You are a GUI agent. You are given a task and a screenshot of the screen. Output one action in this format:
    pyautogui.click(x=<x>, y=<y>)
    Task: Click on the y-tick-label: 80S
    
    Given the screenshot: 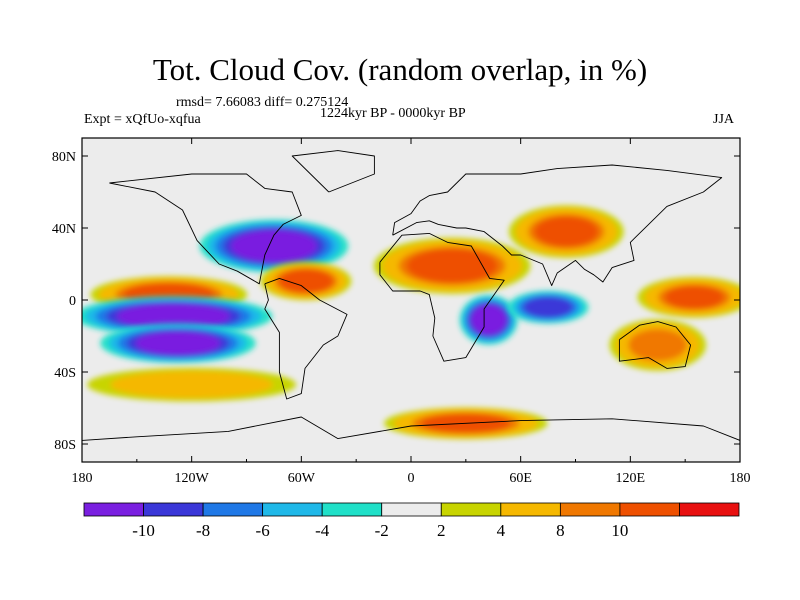 What is the action you would take?
    pyautogui.click(x=65, y=445)
    